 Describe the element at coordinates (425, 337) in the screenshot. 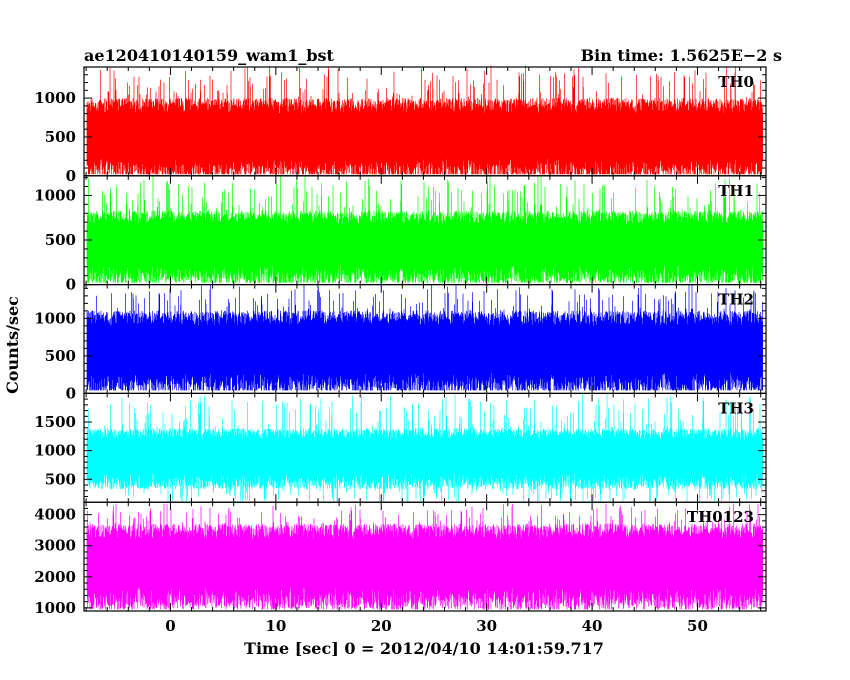

I see `series-th2` at that location.